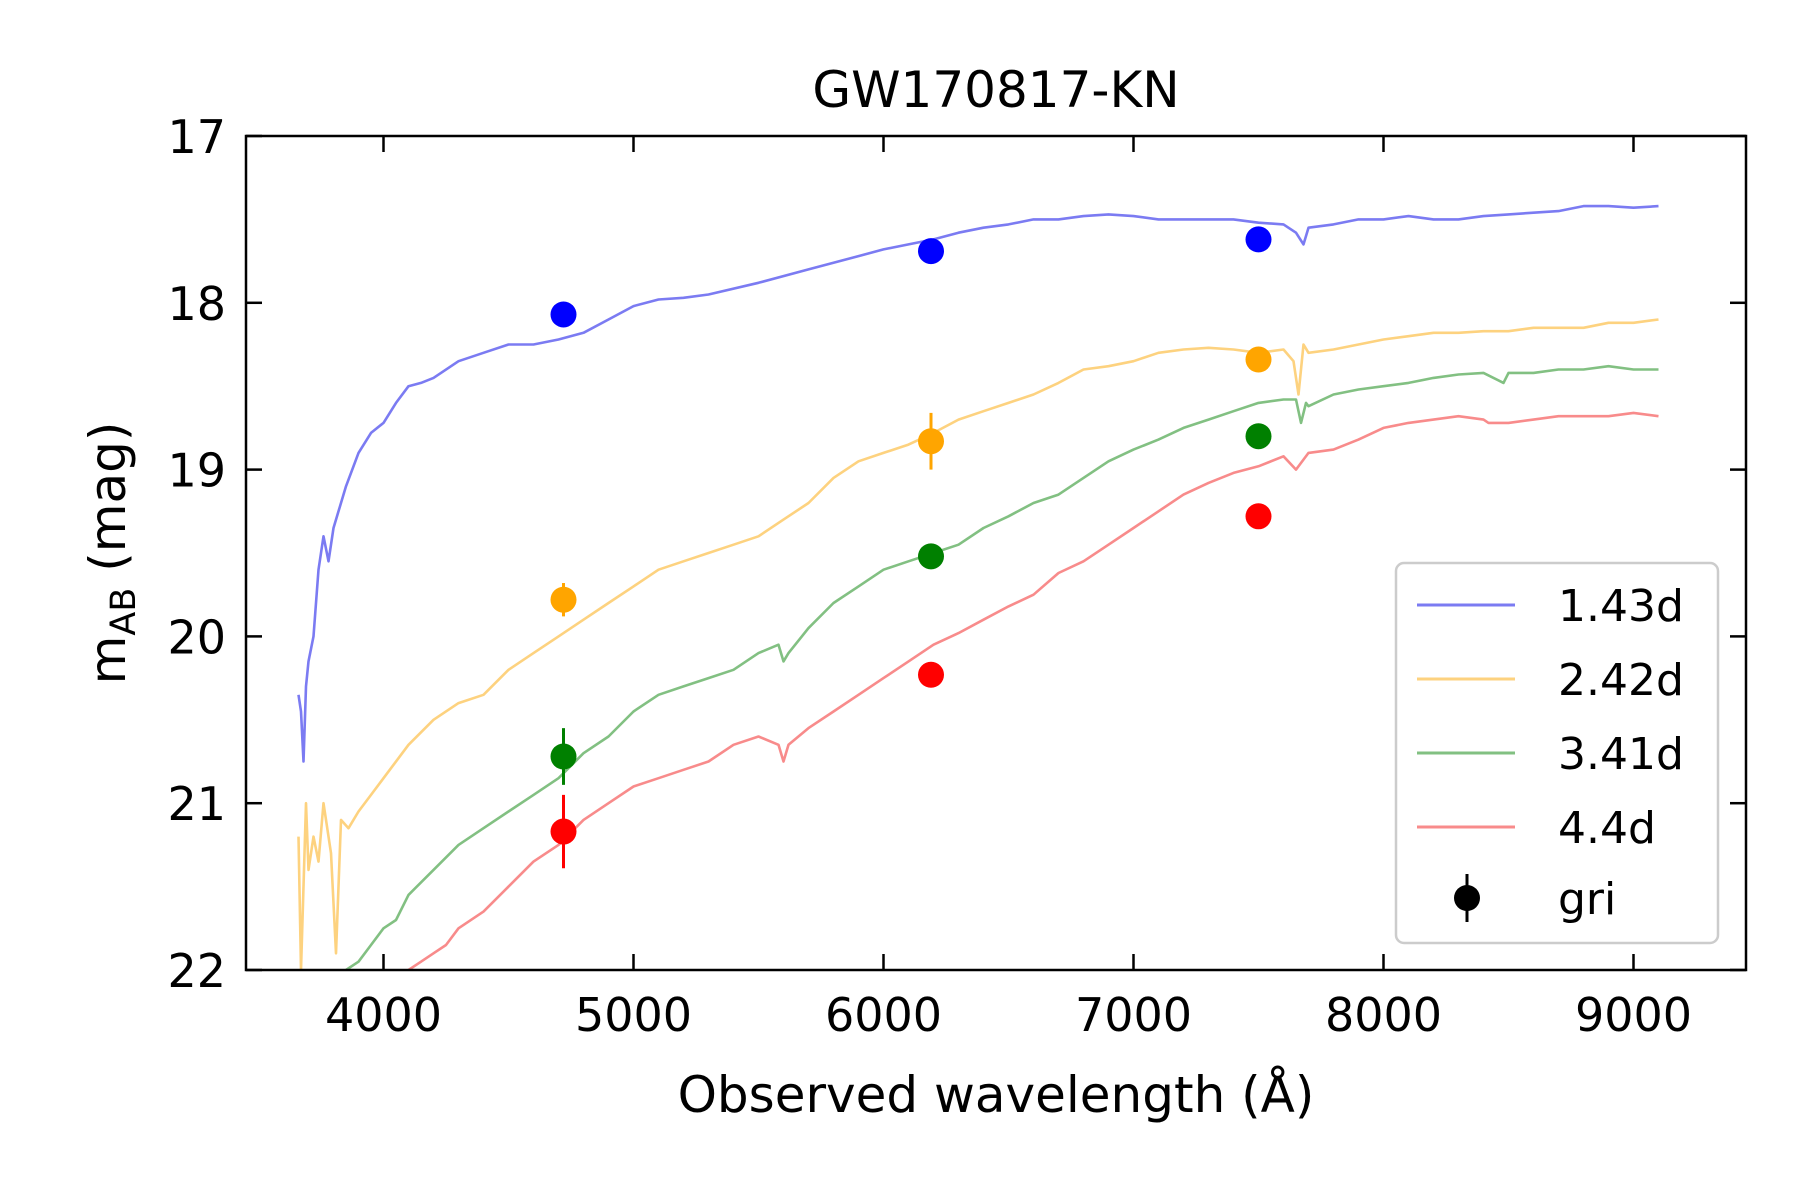 Image resolution: width=1800 pixels, height=1200 pixels. What do you see at coordinates (633, 1015) in the screenshot?
I see `x-tick-label-5000: 5000` at bounding box center [633, 1015].